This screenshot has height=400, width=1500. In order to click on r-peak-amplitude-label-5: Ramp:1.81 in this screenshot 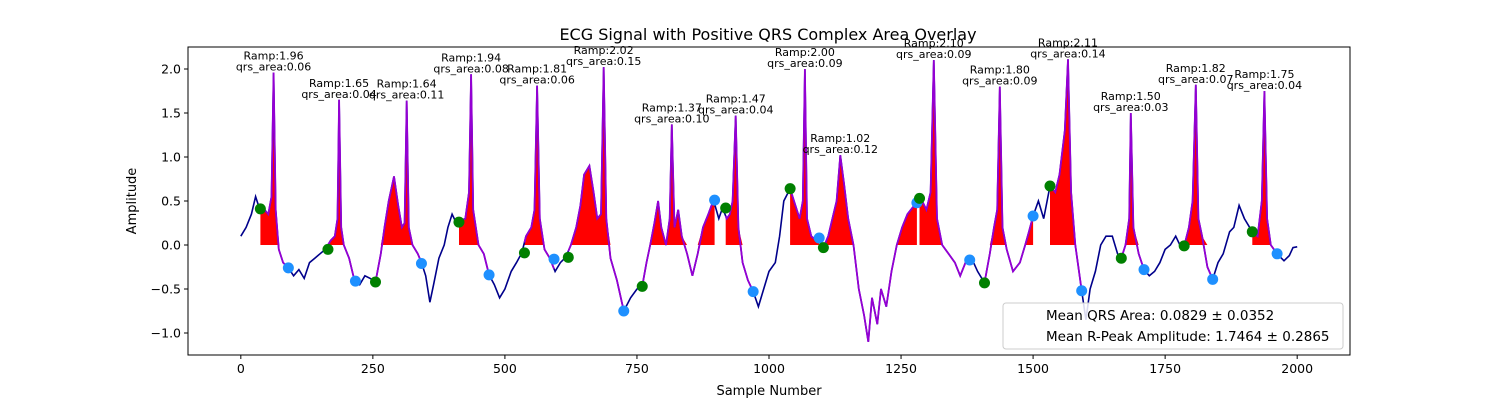, I will do `click(537, 69)`.